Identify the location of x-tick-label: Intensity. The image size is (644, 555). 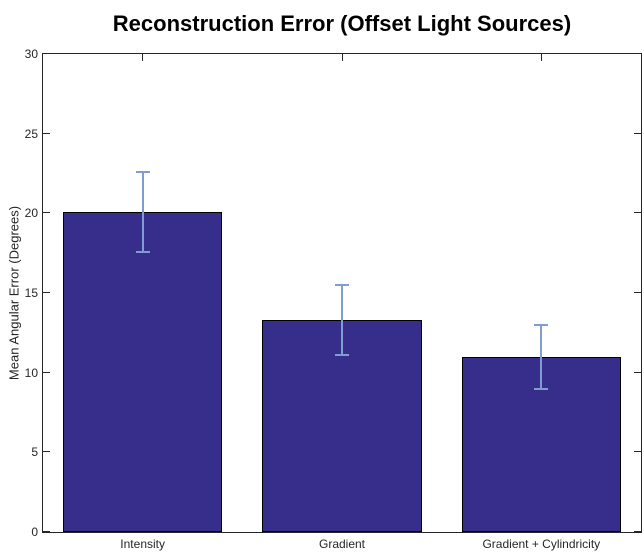
(142, 544).